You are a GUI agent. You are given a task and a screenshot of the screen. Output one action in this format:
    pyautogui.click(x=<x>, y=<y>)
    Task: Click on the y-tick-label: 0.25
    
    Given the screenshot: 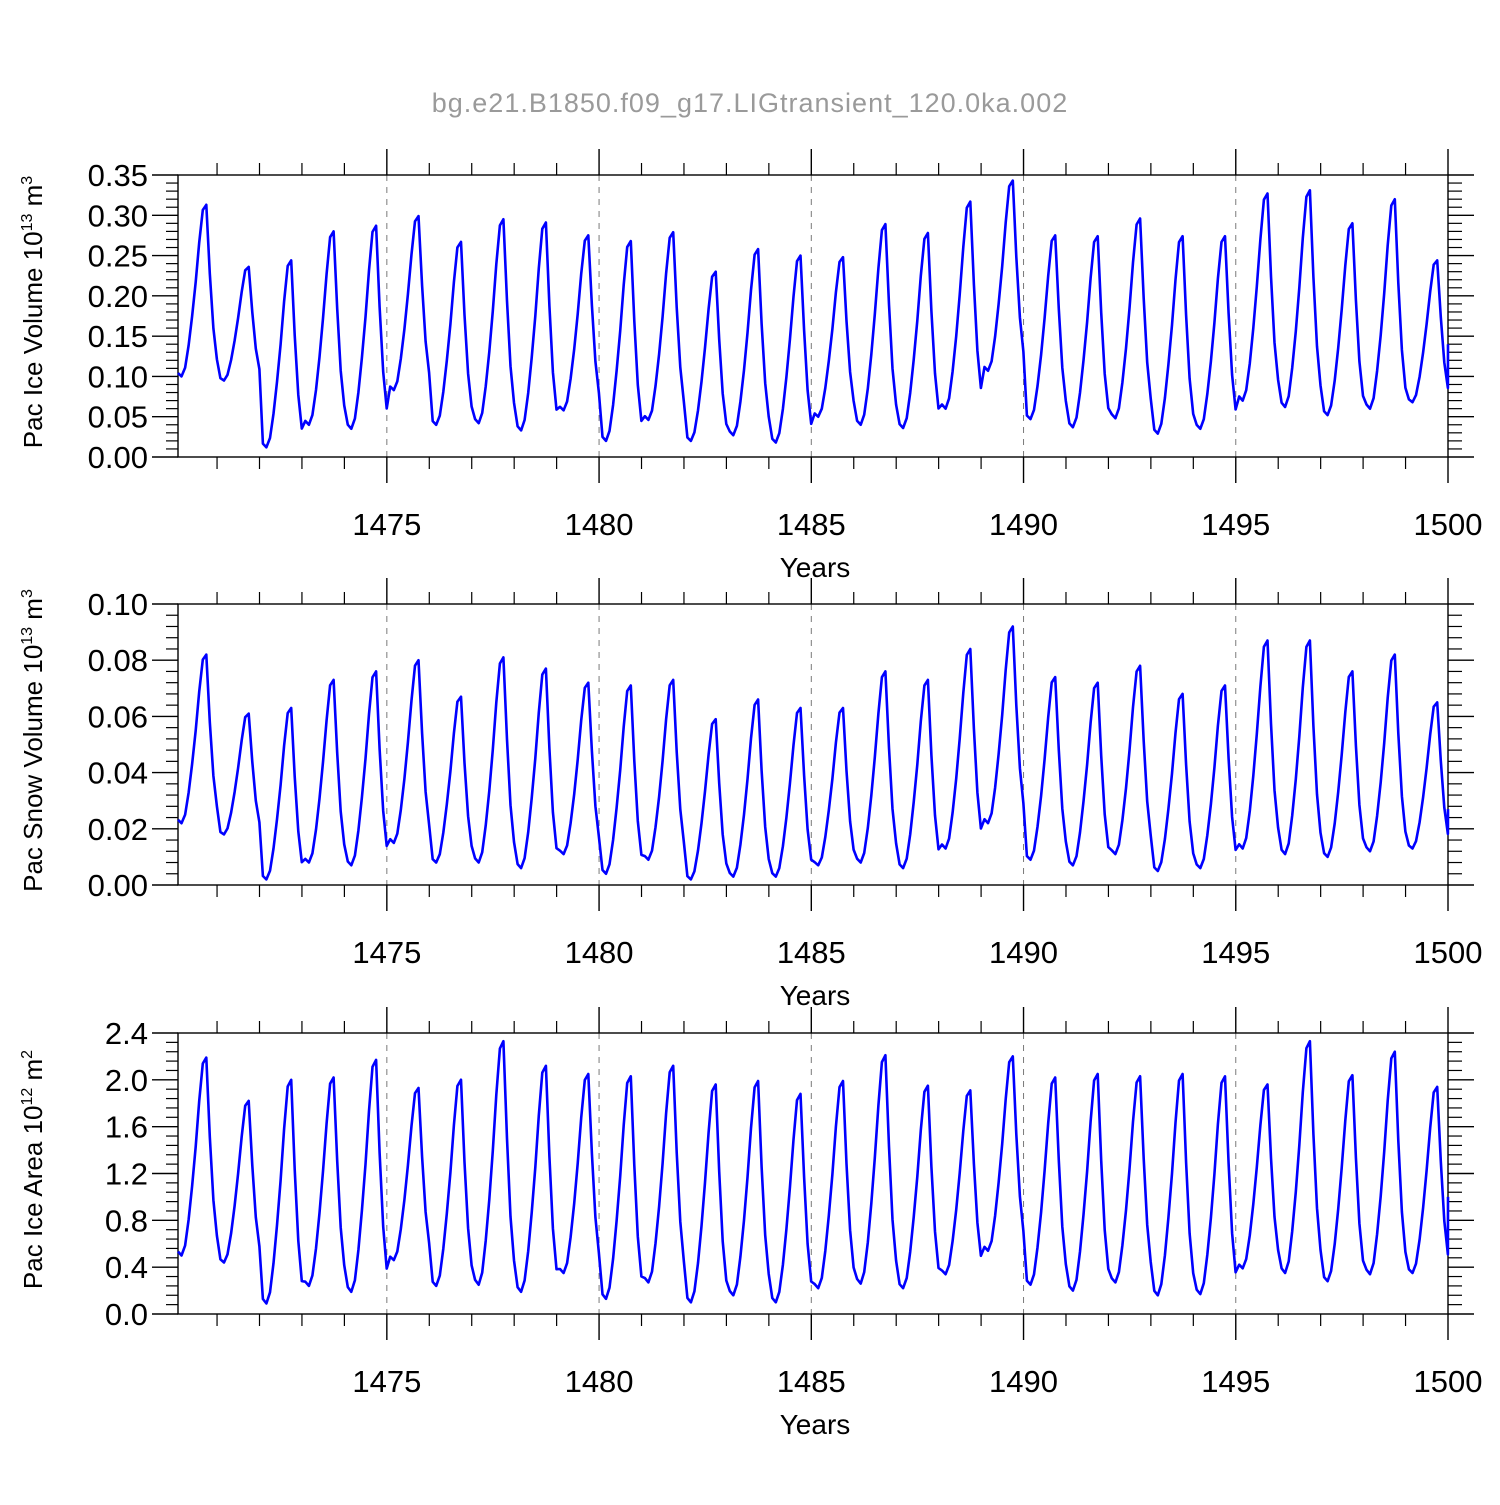 What is the action you would take?
    pyautogui.click(x=118, y=256)
    